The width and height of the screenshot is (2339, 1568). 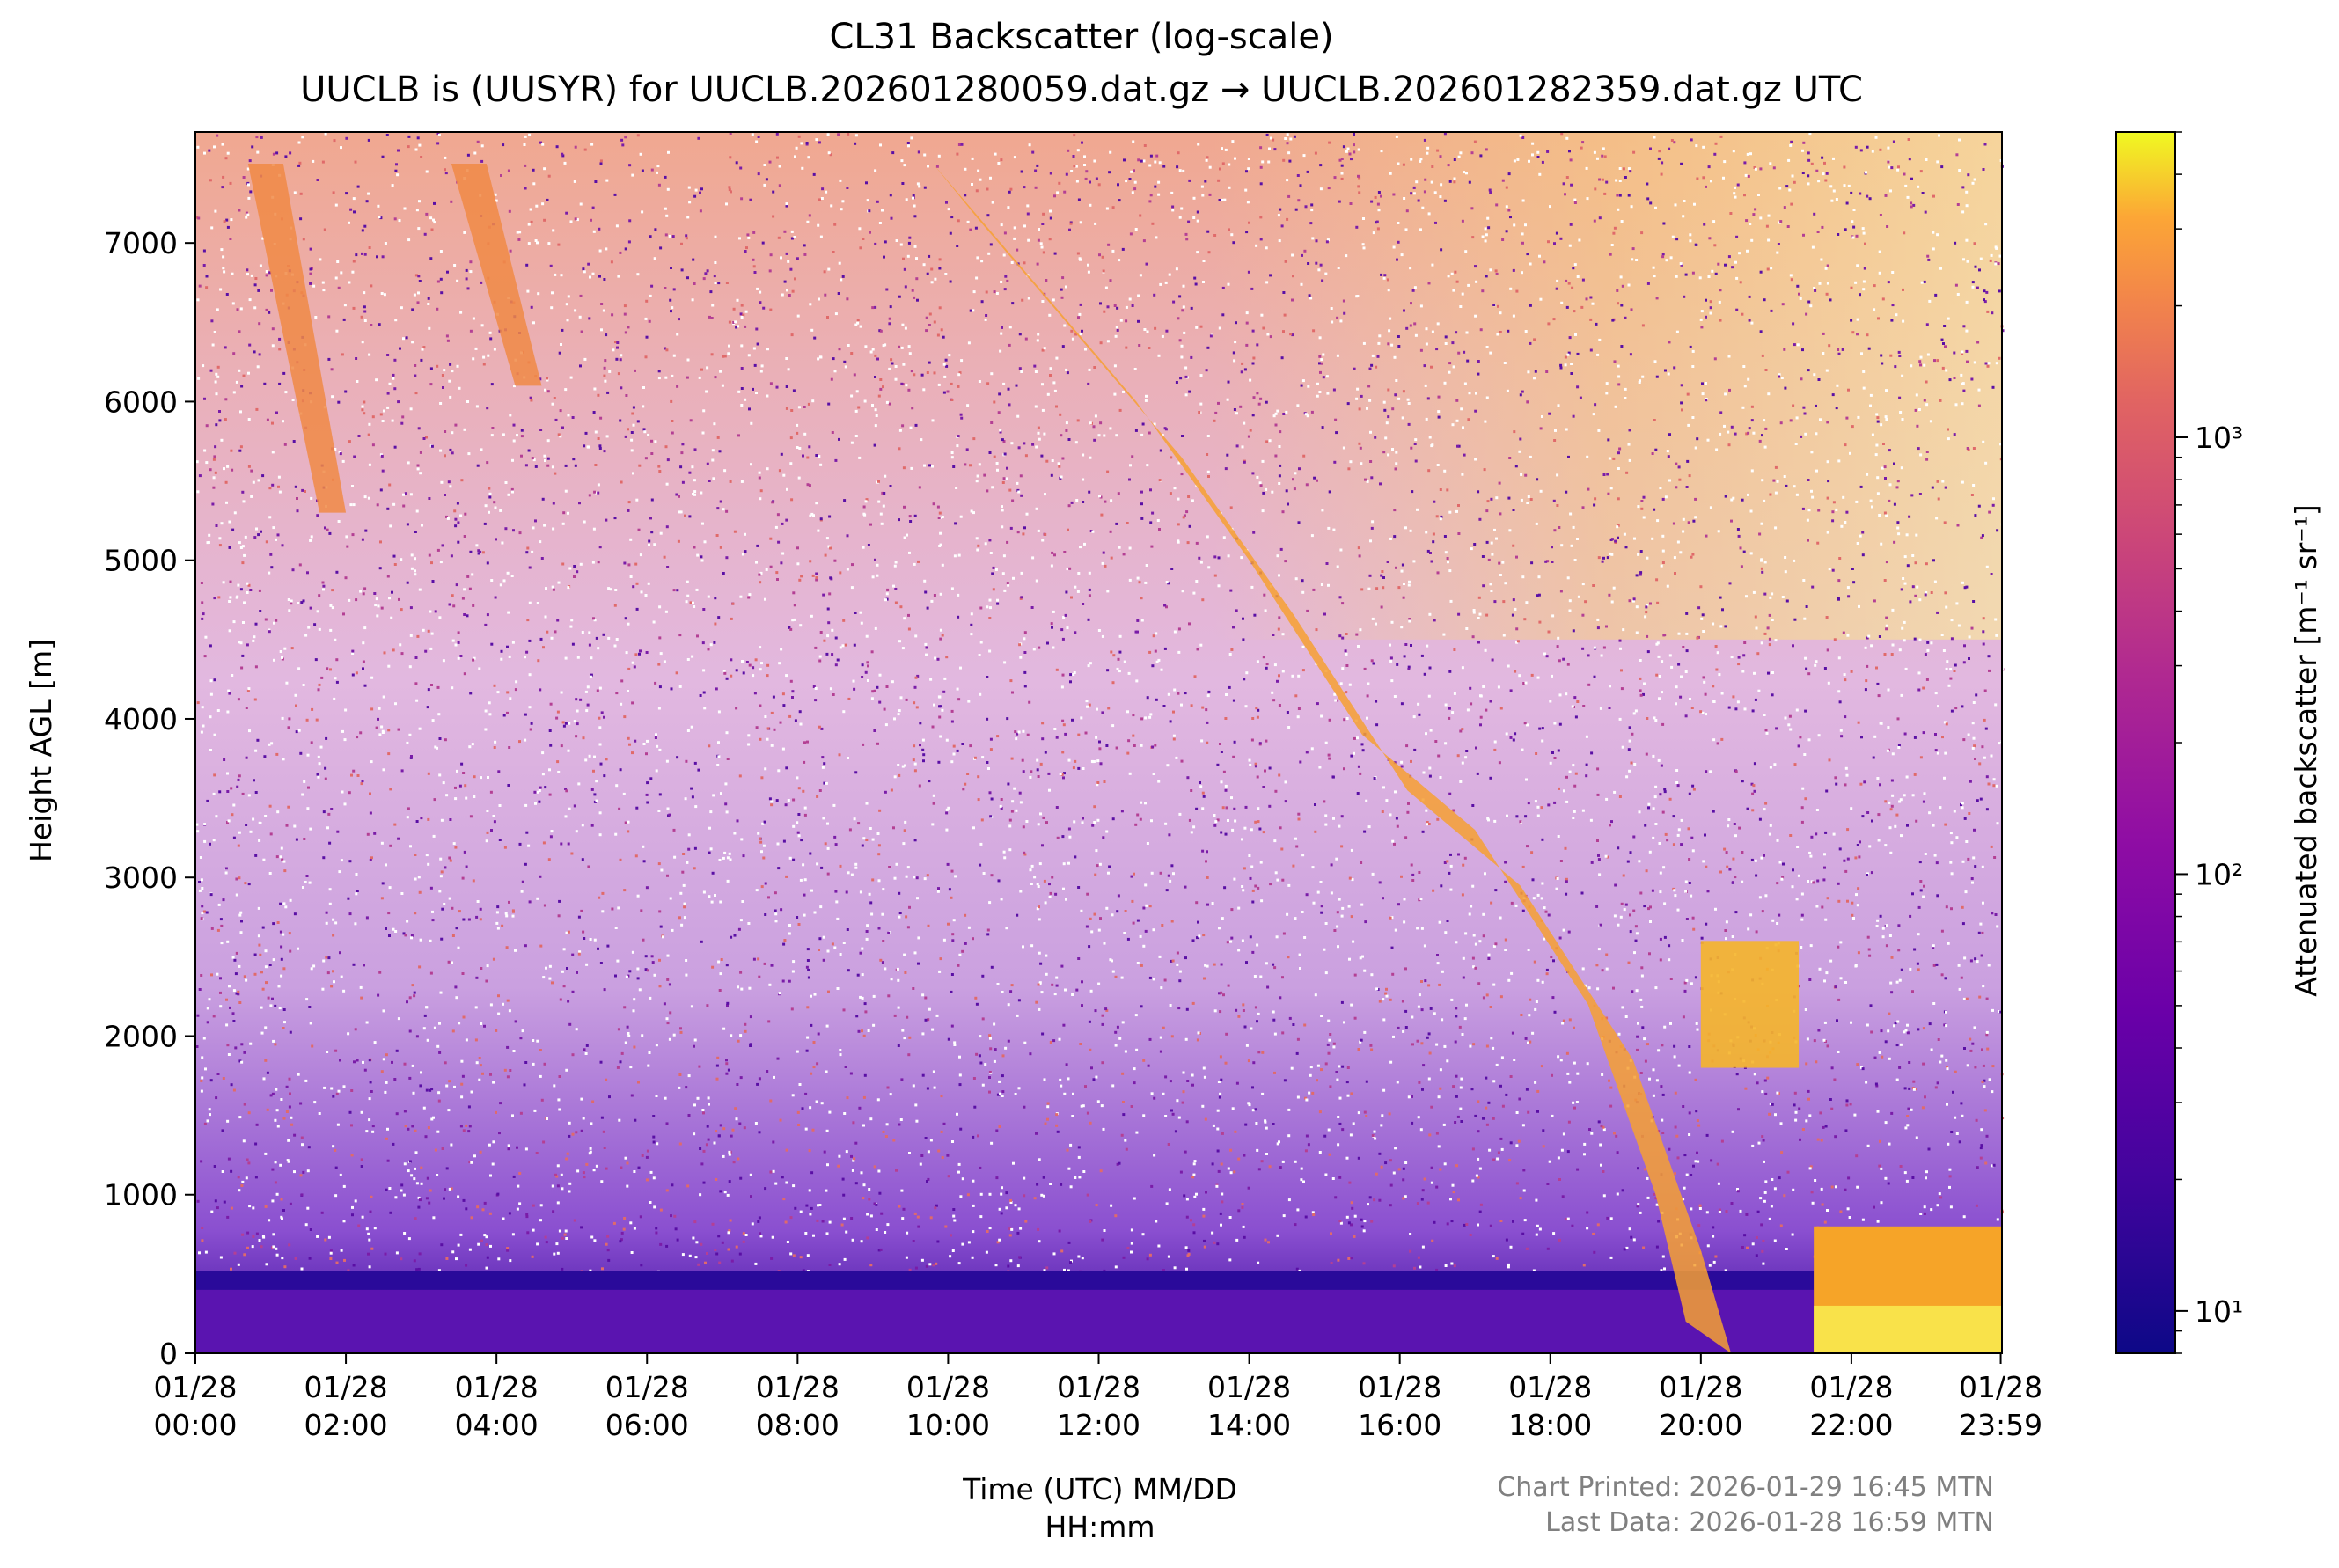 I want to click on chart-printed-note: Chart Printed: 2026-01-29 16:45 MTN, so click(x=1745, y=1487).